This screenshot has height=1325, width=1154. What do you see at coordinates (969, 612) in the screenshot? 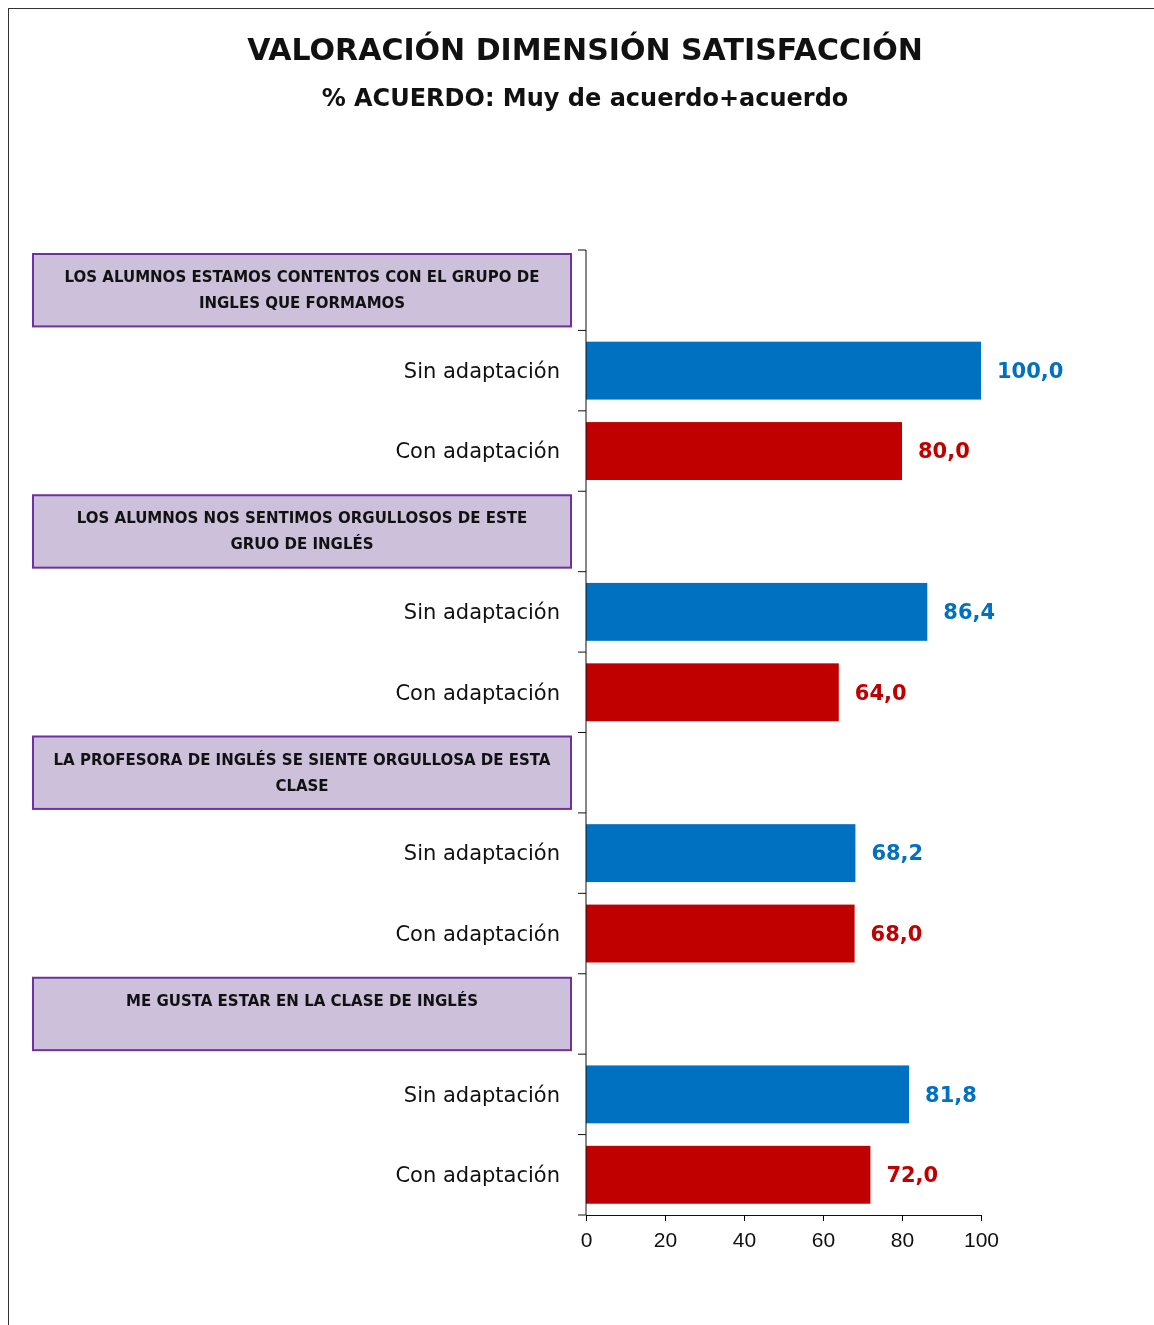
I see `data-label: 86,4` at bounding box center [969, 612].